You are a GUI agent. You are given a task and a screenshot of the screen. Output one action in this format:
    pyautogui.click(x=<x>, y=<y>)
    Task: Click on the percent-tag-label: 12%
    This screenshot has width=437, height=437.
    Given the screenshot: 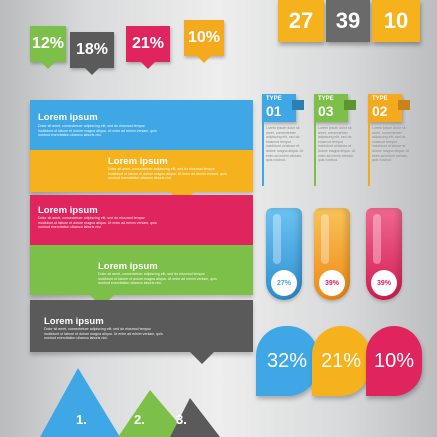 What is the action you would take?
    pyautogui.click(x=48, y=43)
    